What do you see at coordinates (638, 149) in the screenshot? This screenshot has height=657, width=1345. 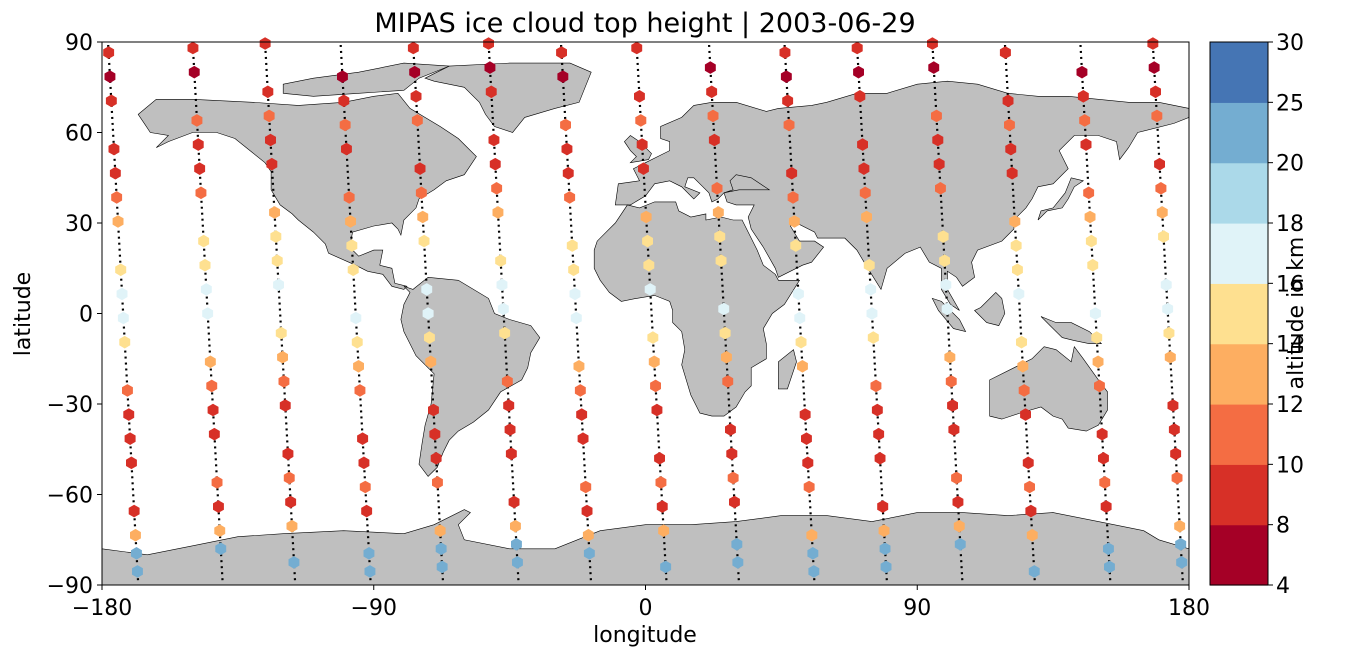 I see `land-uk` at bounding box center [638, 149].